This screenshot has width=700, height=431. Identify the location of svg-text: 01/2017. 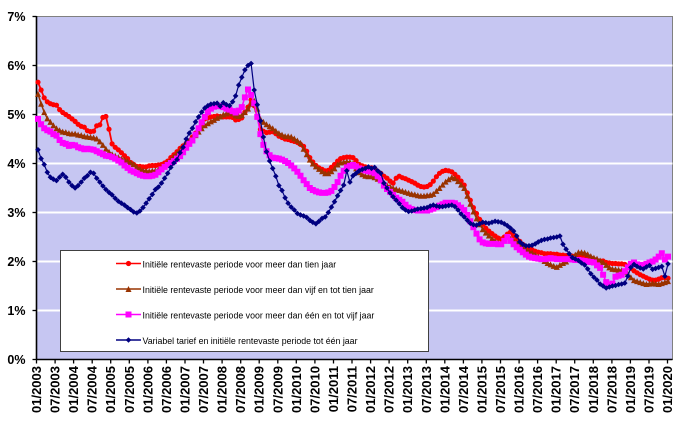
(556, 389).